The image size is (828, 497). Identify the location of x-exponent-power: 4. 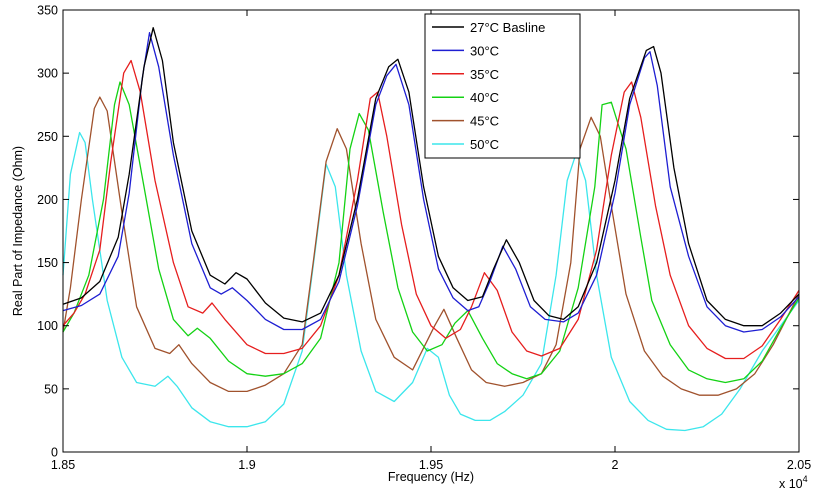
(805, 479).